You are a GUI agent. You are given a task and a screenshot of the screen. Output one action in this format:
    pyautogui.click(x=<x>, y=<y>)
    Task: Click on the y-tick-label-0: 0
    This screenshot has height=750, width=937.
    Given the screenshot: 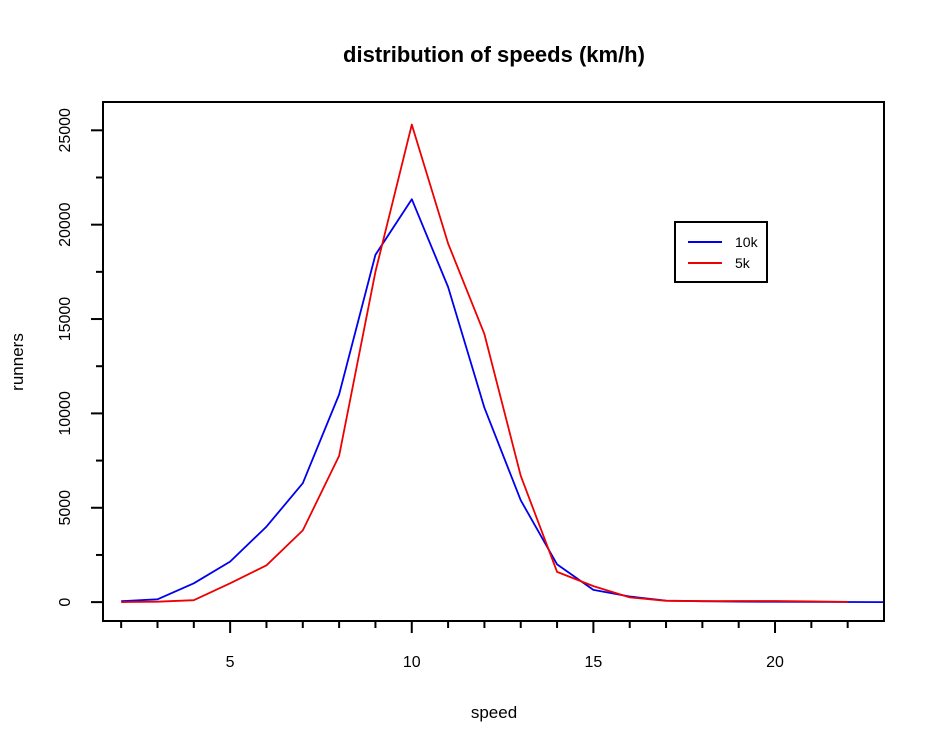 What is the action you would take?
    pyautogui.click(x=65, y=602)
    